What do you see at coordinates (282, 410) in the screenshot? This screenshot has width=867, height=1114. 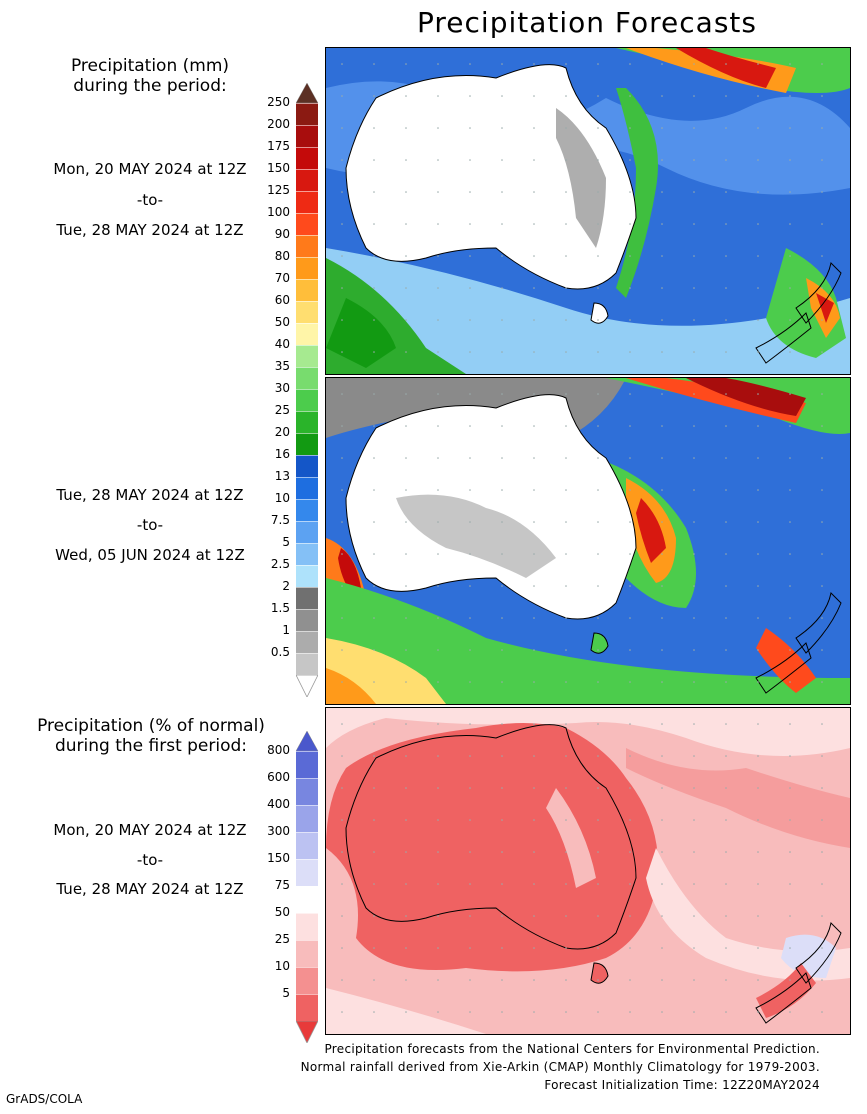 I see `precip-colorbar-tick-label: 25` at bounding box center [282, 410].